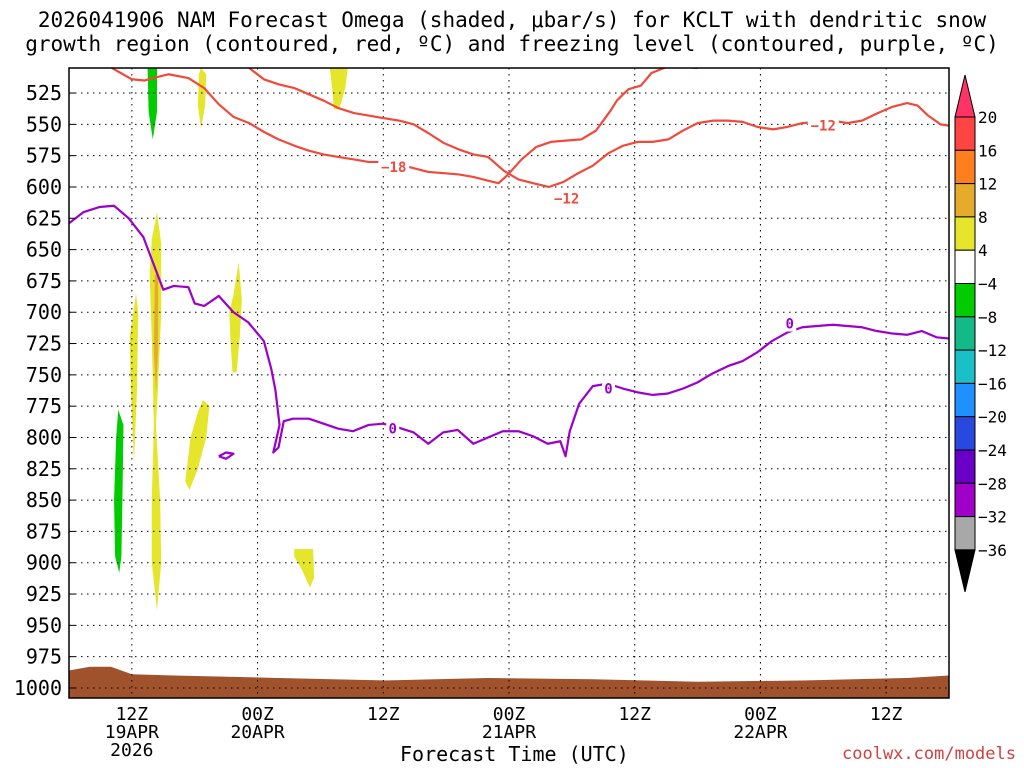 This screenshot has width=1024, height=768. What do you see at coordinates (257, 714) in the screenshot?
I see `x-tick-label-18-0: 00Z` at bounding box center [257, 714].